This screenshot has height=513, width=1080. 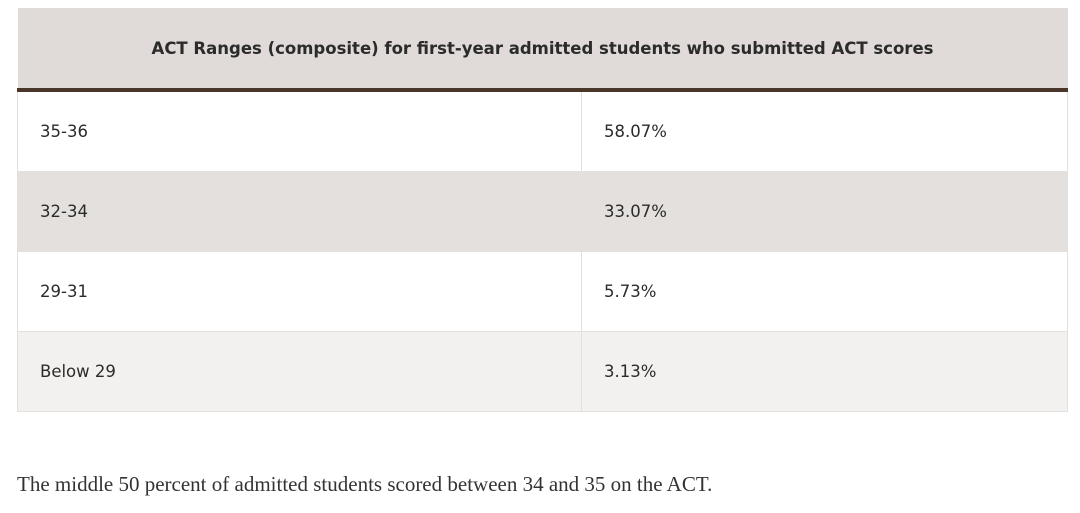 I want to click on range-cell: 35-36, so click(x=299, y=130).